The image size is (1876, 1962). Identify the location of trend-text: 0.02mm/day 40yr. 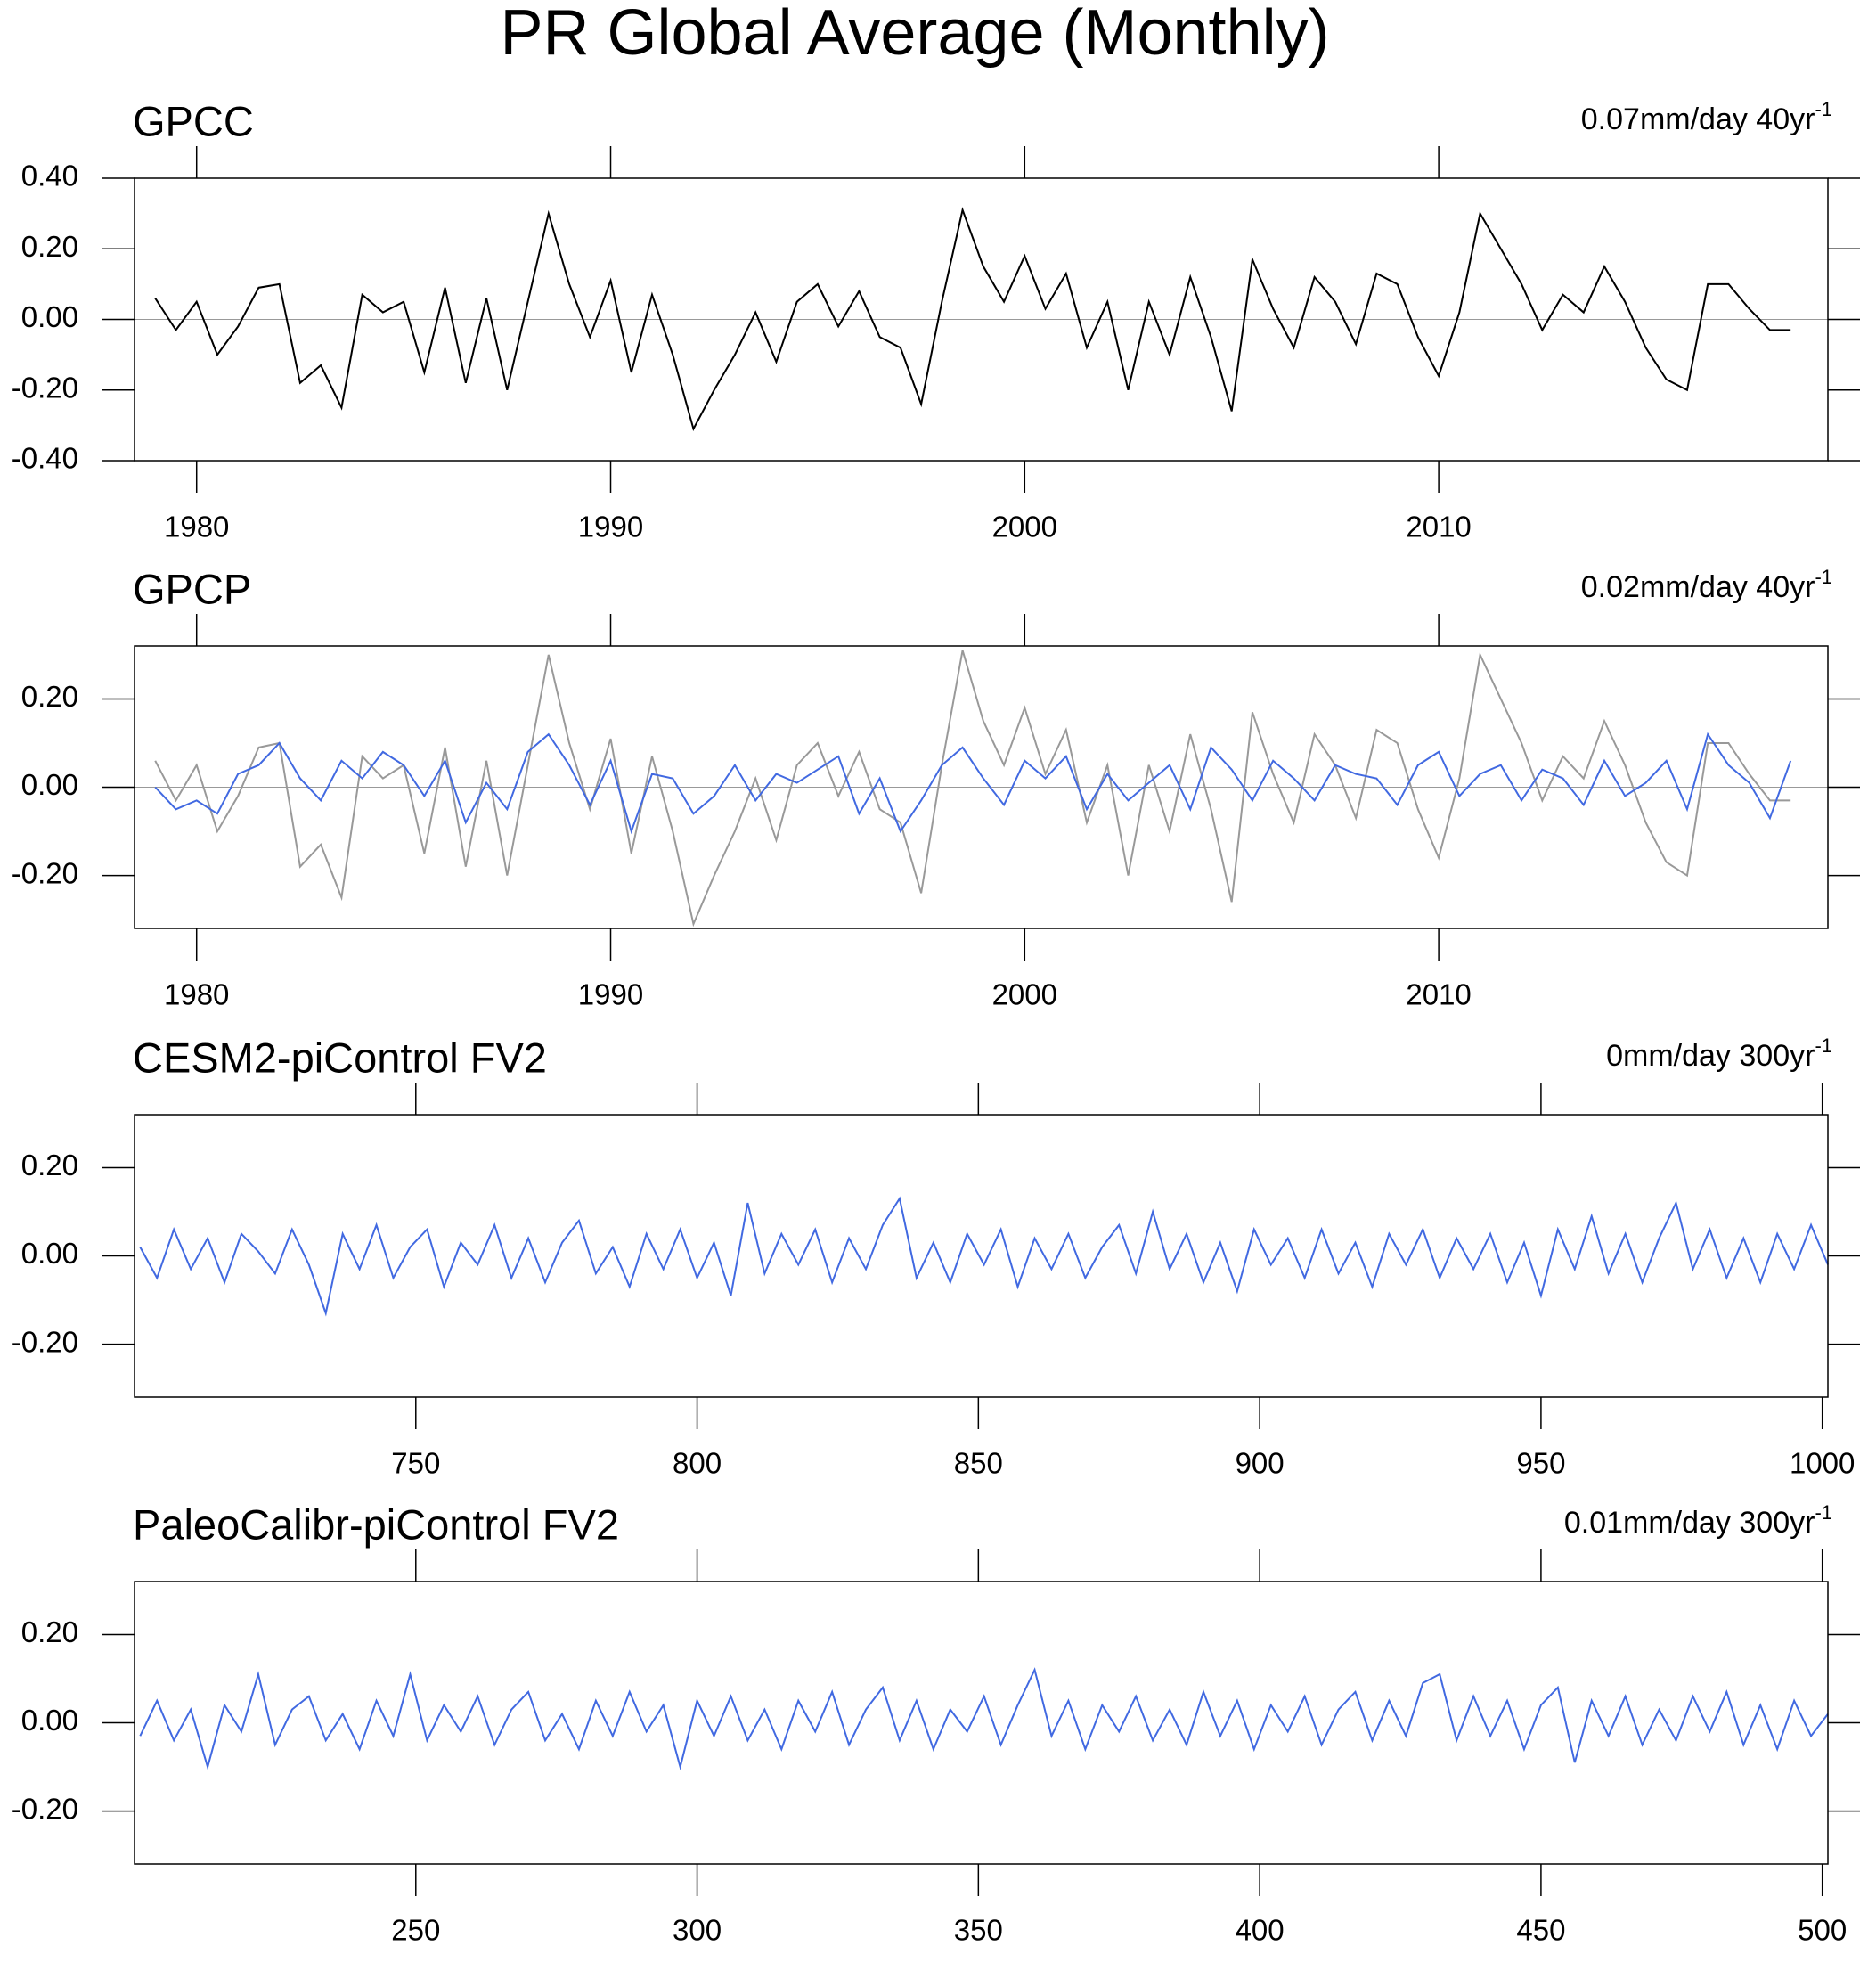
(1698, 587).